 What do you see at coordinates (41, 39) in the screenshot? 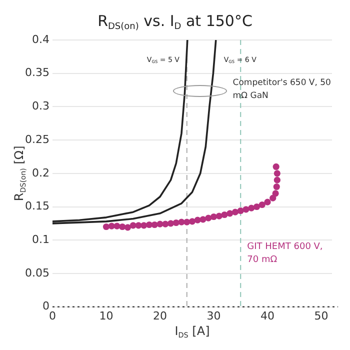
I see `y-tick-label: 0.4` at bounding box center [41, 39].